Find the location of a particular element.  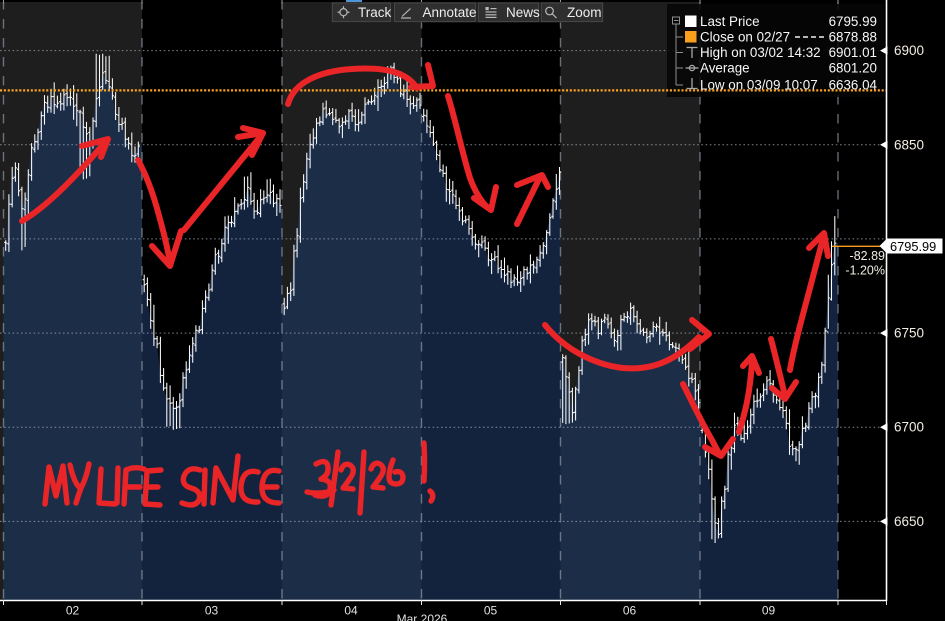

svg-text: Track is located at coordinates (374, 12).